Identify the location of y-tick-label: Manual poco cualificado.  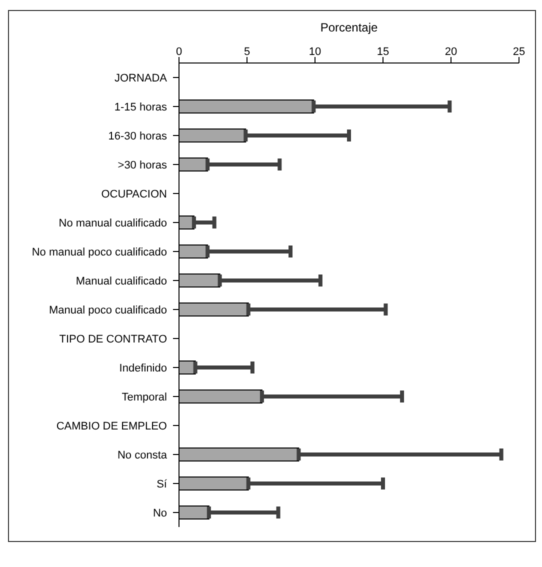
(107, 310).